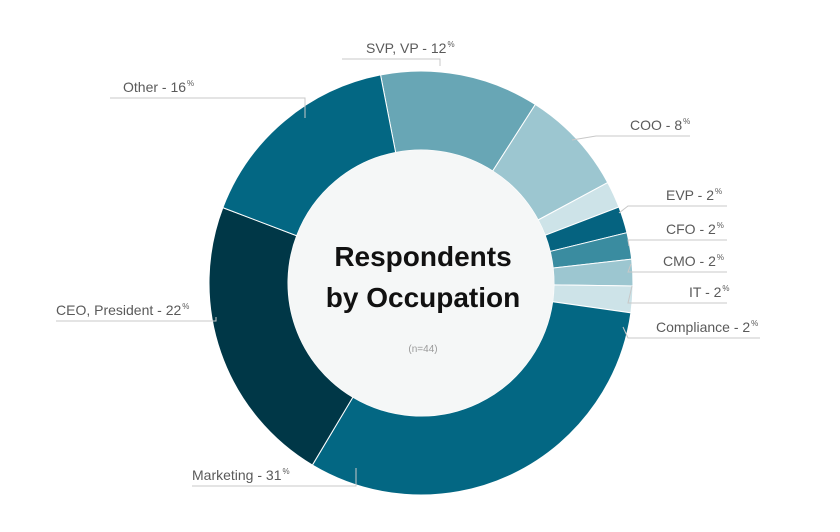  Describe the element at coordinates (672, 209) in the screenshot. I see `leader-line-evp` at that location.